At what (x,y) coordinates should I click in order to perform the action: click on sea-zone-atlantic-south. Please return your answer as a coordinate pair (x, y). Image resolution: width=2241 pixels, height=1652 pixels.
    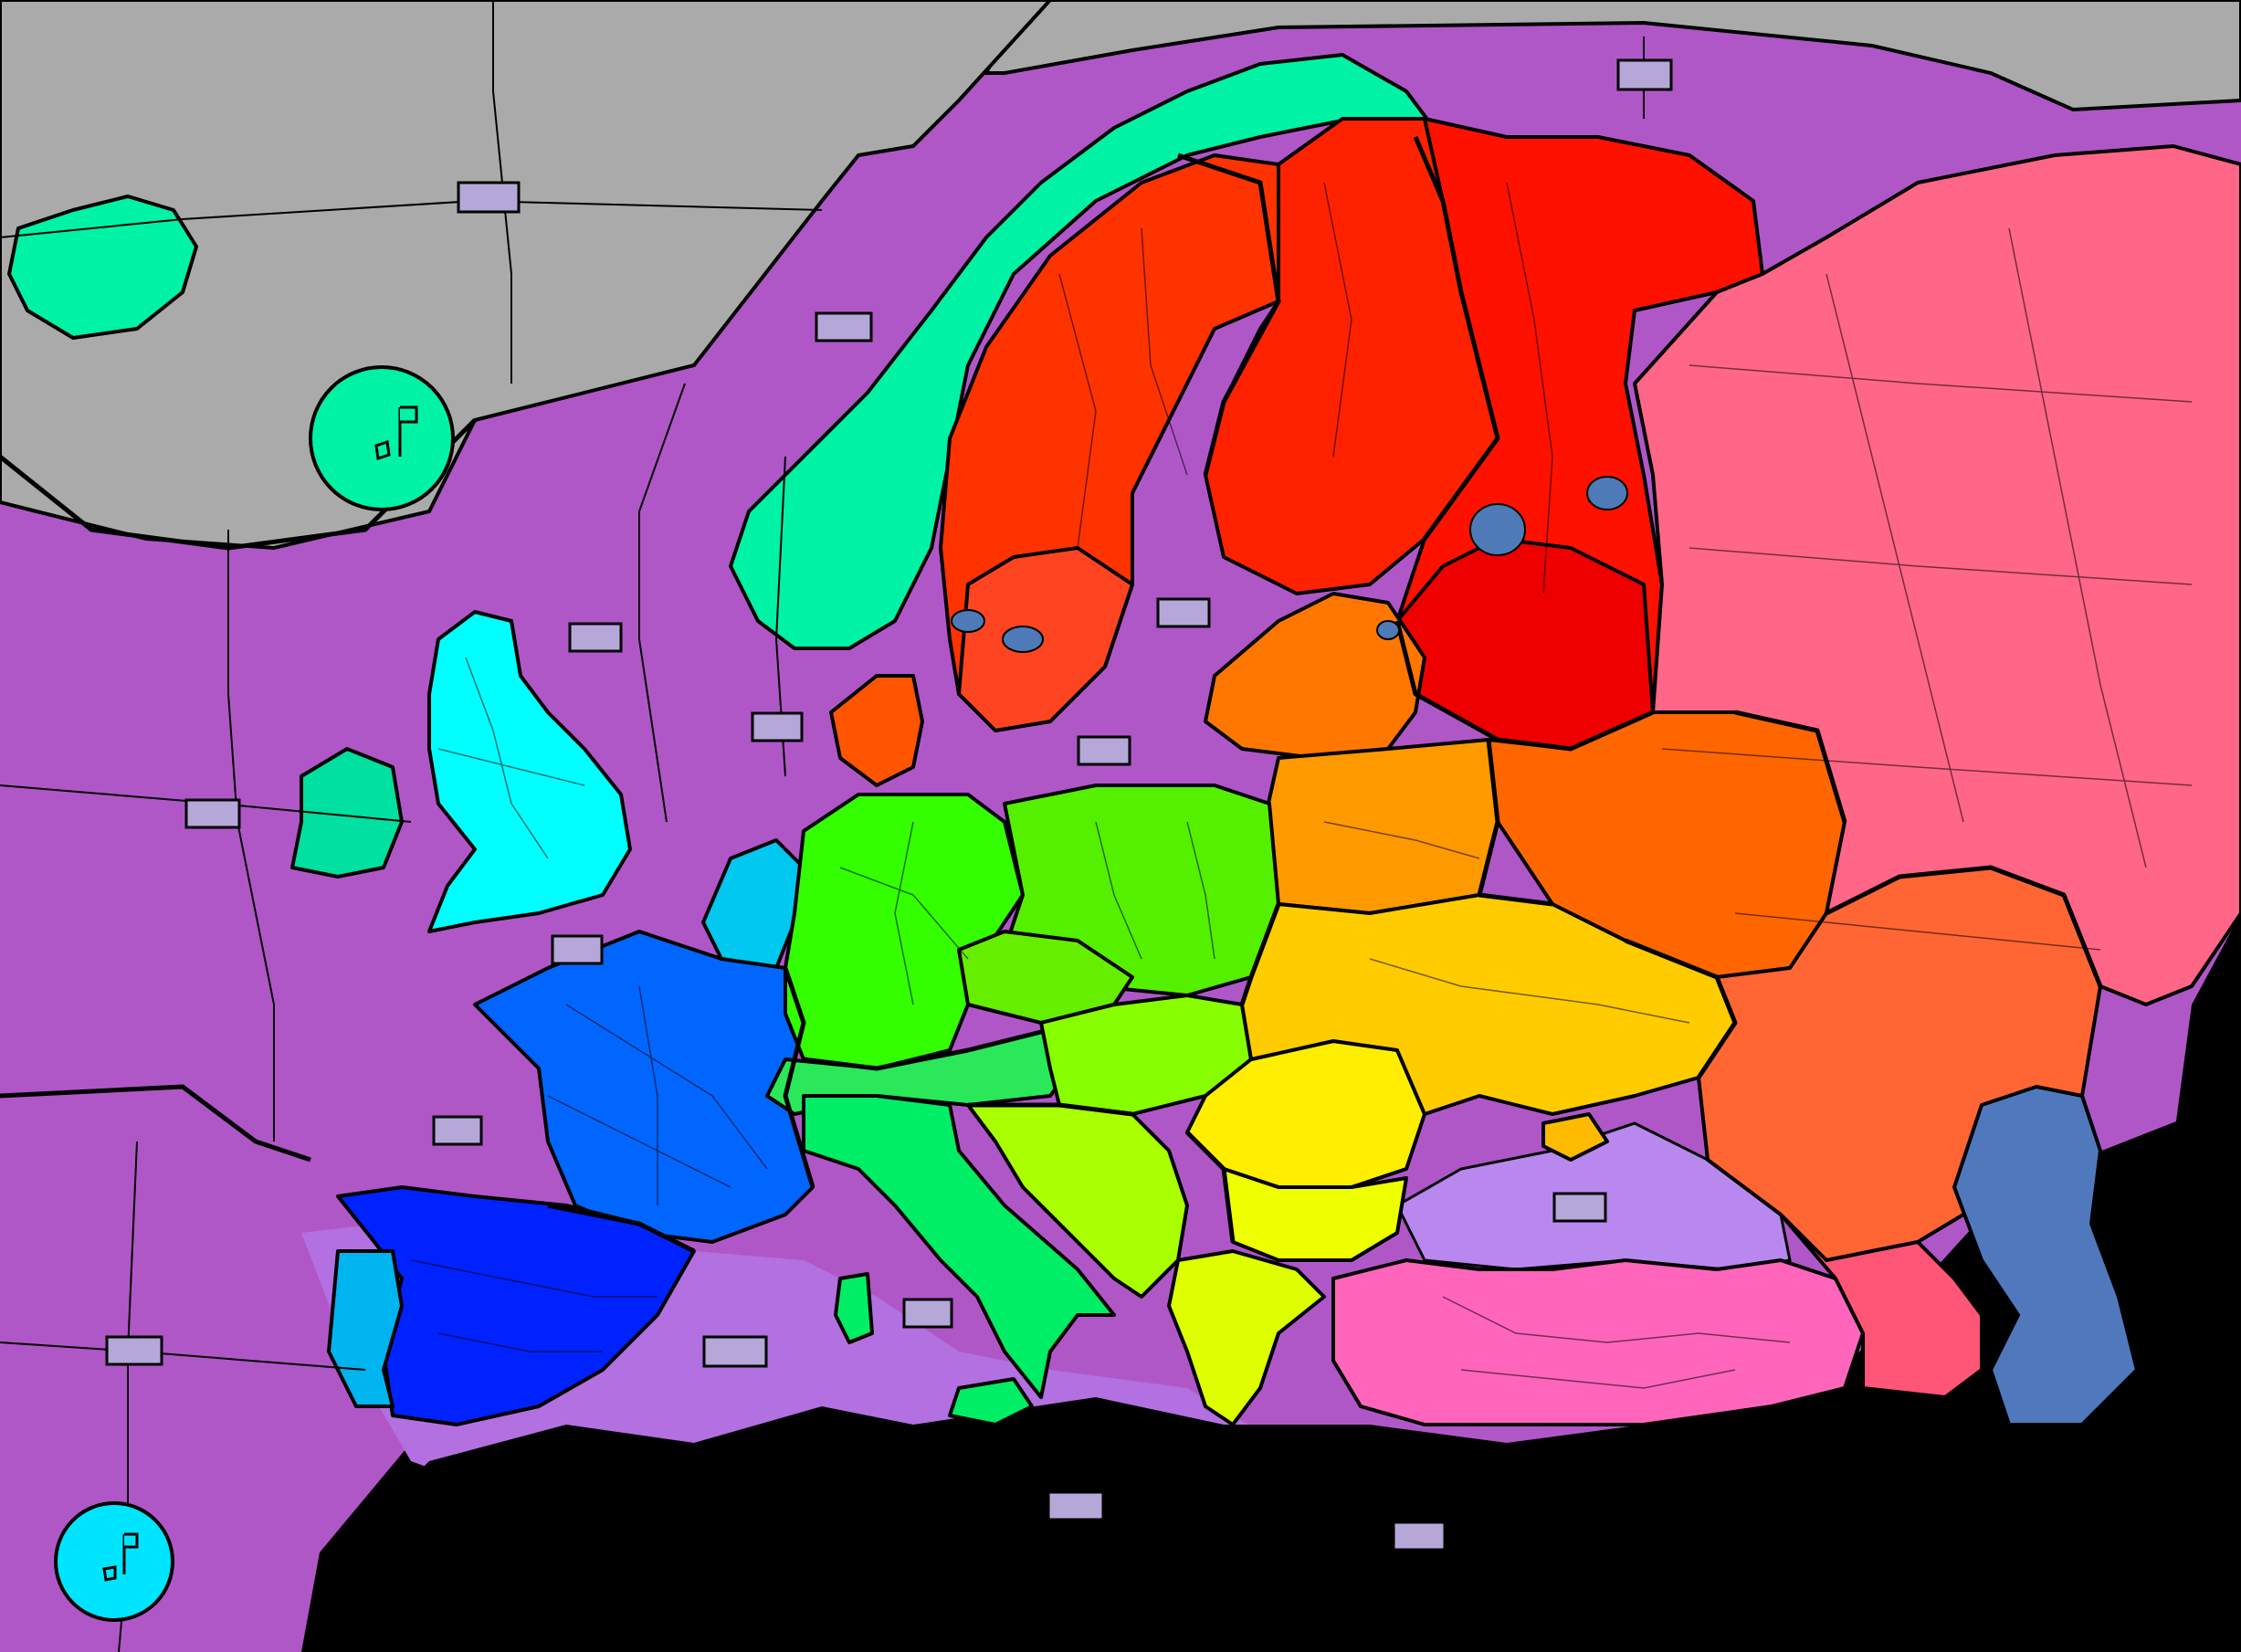
    Looking at the image, I should click on (134, 1350).